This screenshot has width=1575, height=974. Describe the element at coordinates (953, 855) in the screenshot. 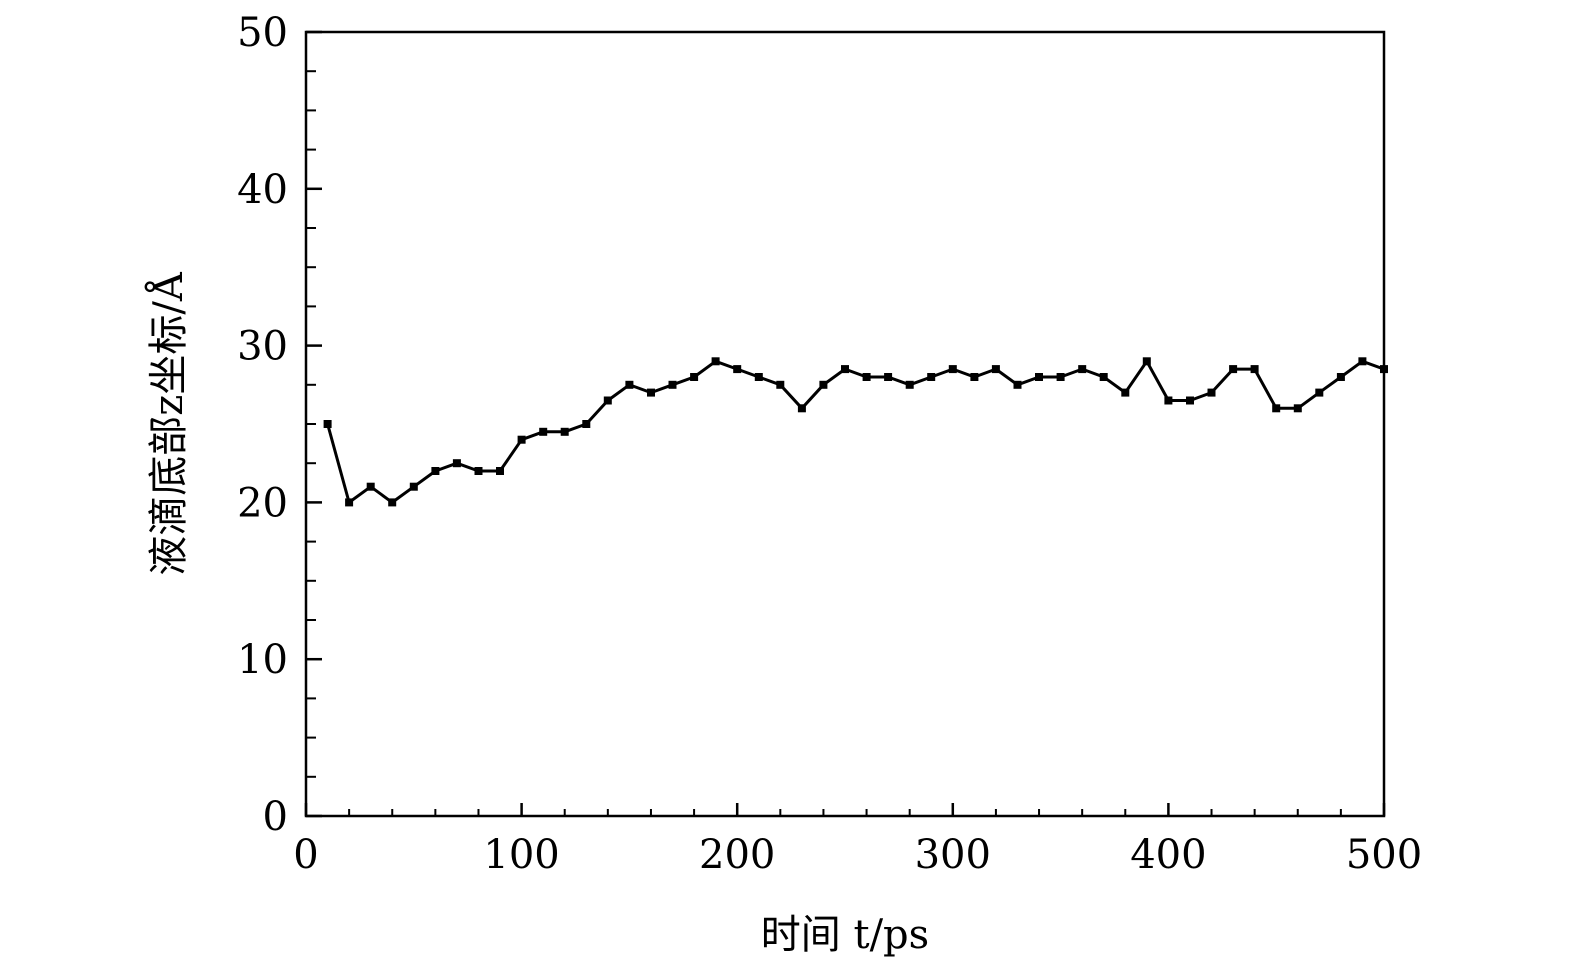

I see `x-tick-label: 300` at that location.